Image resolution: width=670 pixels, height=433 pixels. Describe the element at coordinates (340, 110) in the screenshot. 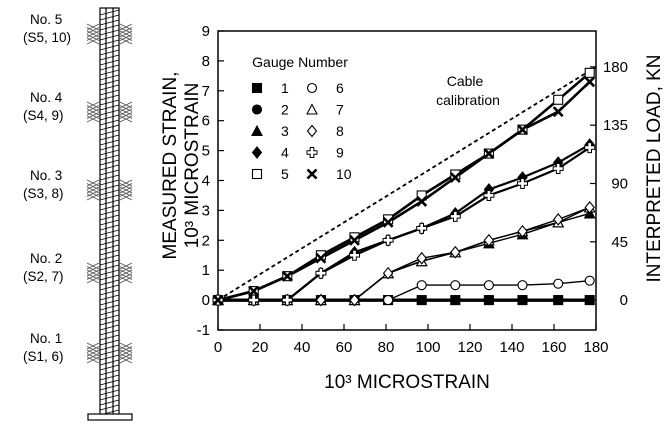

I see `legend-label-7: 7` at that location.